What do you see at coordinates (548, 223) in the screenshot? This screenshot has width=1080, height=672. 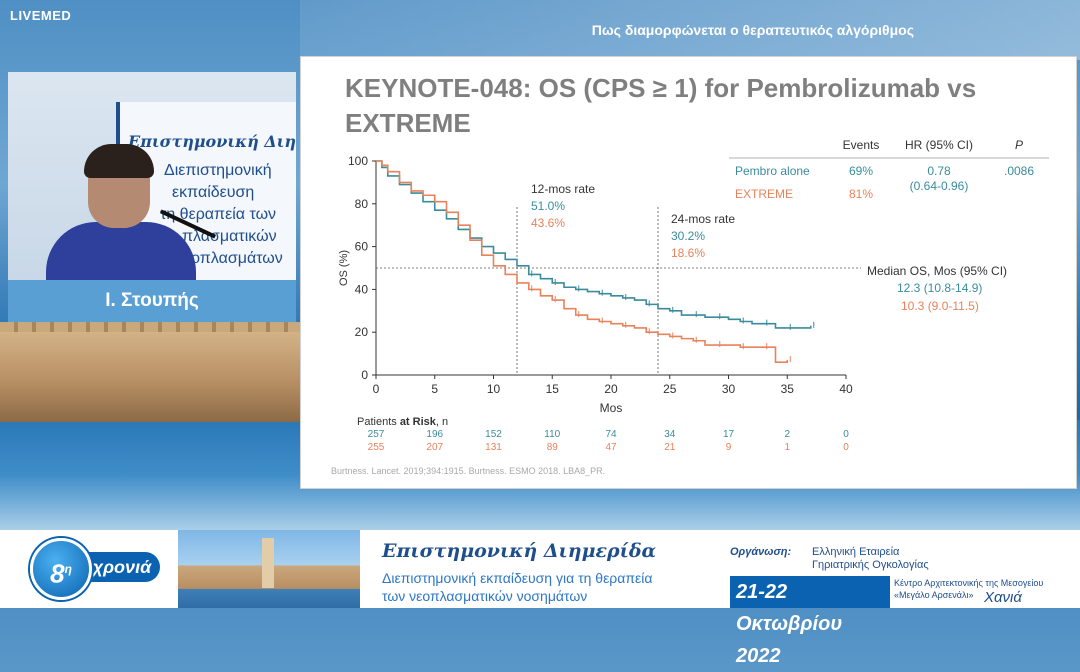 I see `rate-12-extreme: 43.6%` at bounding box center [548, 223].